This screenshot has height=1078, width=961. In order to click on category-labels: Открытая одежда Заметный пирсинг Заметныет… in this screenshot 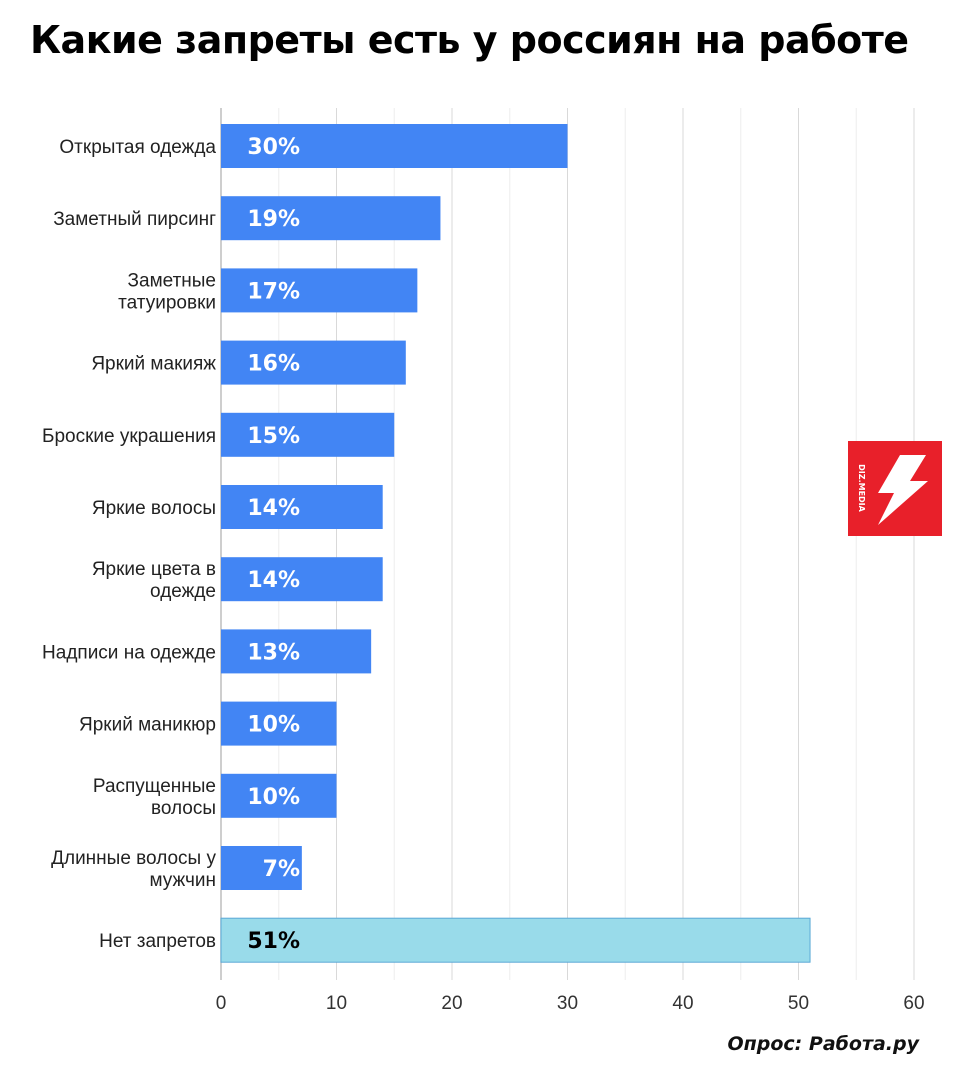, I will do `click(129, 544)`.